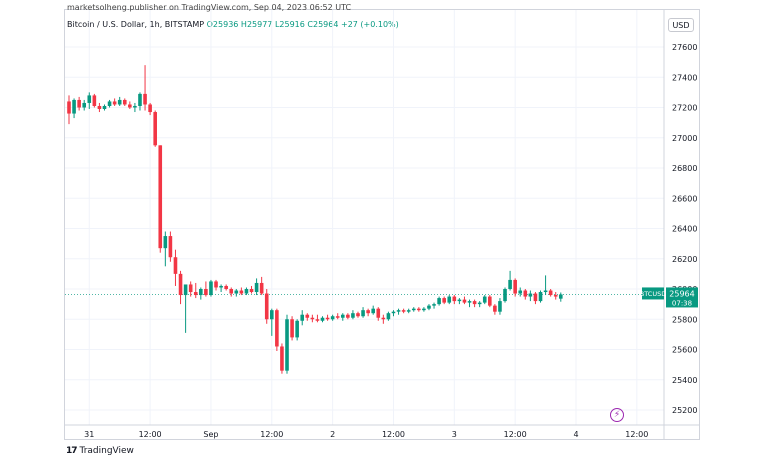 This screenshot has width=768, height=463. I want to click on legend-symbol: Bitcoin / U.S. Dollar, 1h, BITSTAMP, so click(136, 24).